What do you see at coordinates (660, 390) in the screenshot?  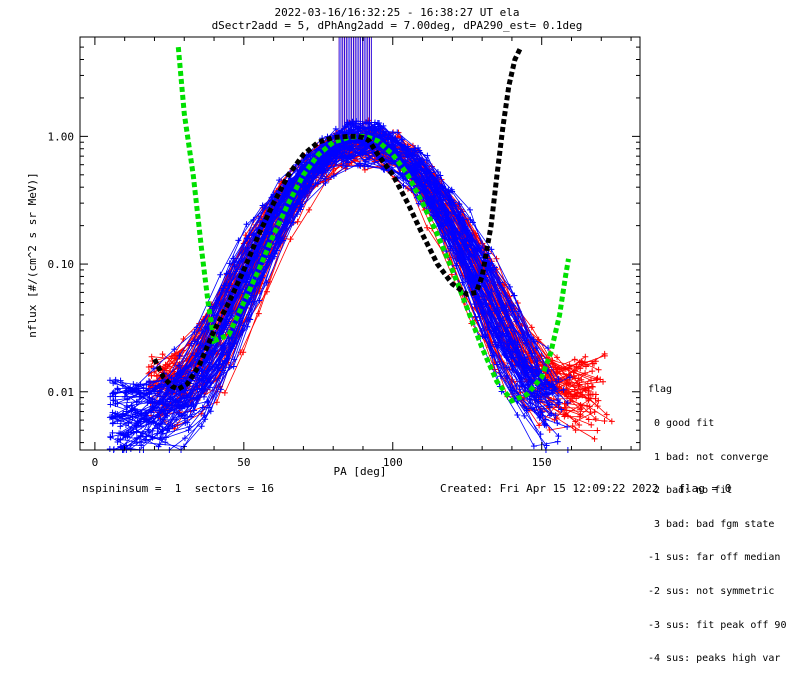 I see `legend-title: flag` at bounding box center [660, 390].